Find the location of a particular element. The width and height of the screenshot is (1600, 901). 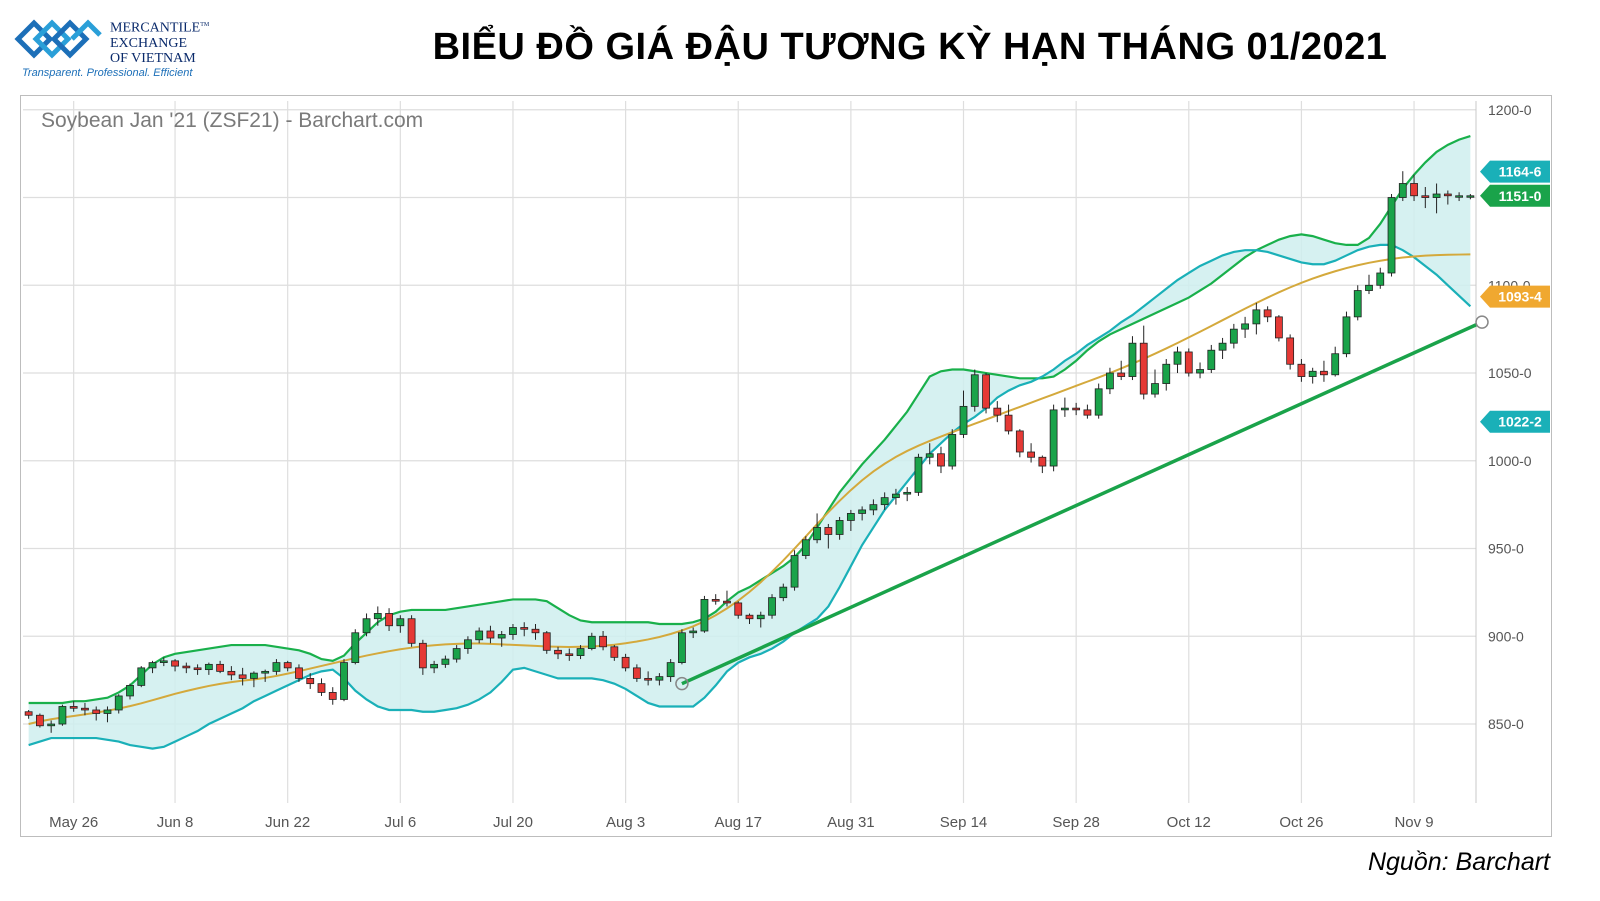

price-label: 1022-2 is located at coordinates (1515, 421).